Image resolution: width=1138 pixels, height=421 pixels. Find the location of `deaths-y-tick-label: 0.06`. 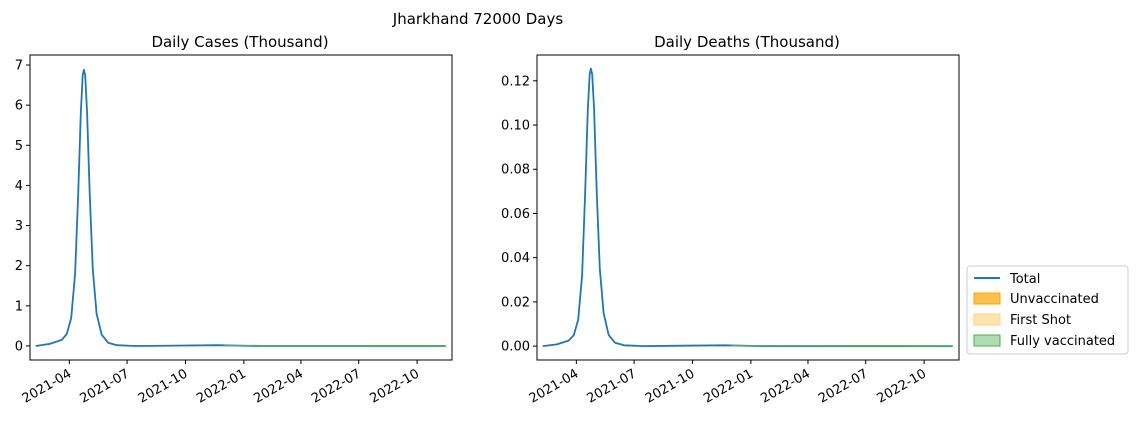

deaths-y-tick-label: 0.06 is located at coordinates (515, 214).